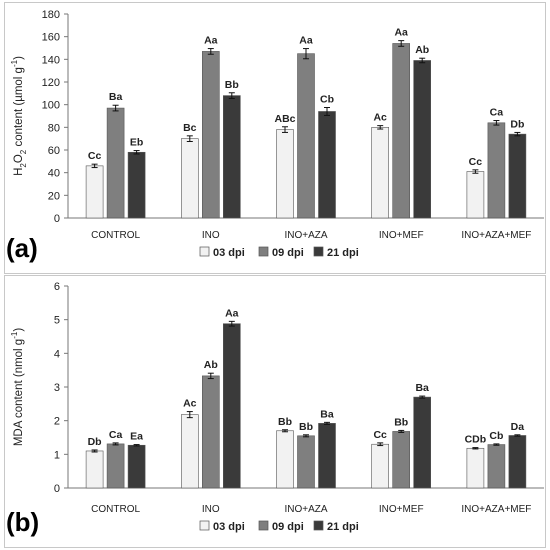 This screenshot has width=550, height=550. Describe the element at coordinates (518, 427) in the screenshot. I see `data-label: Da` at that location.